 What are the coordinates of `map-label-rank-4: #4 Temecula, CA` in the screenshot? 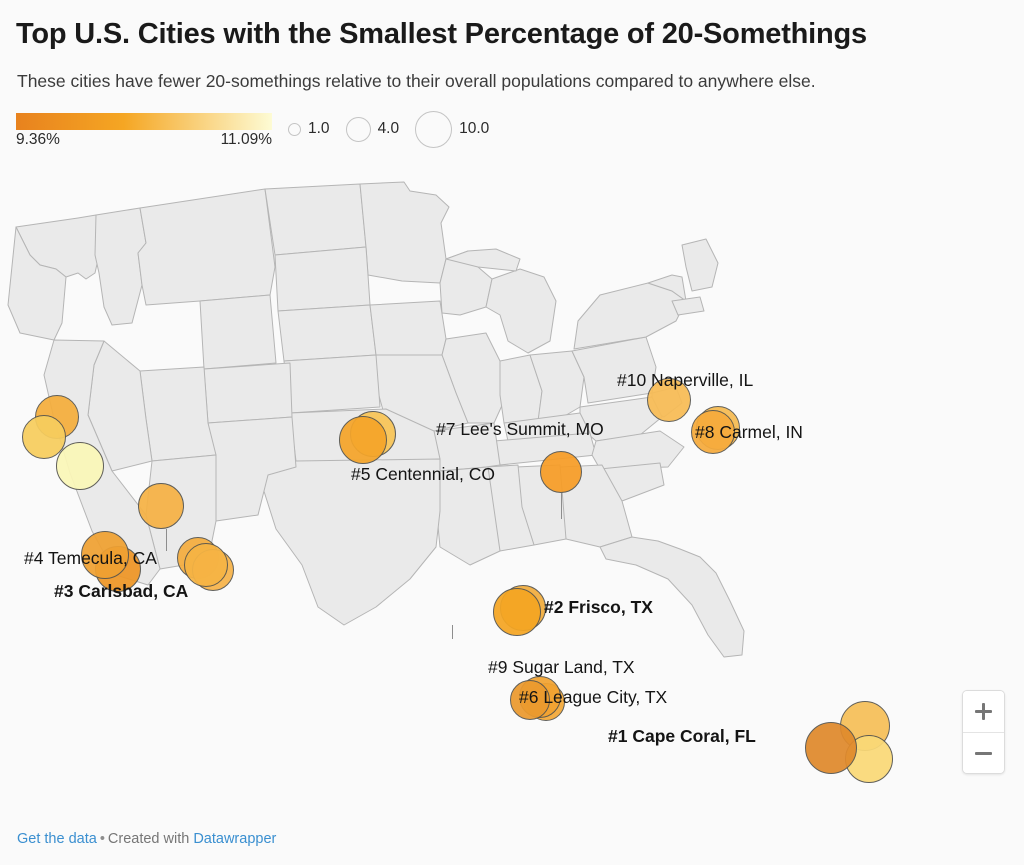 It's located at (90, 558).